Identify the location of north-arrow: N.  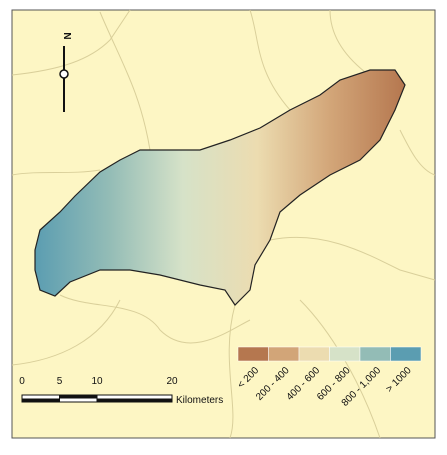
(65, 72).